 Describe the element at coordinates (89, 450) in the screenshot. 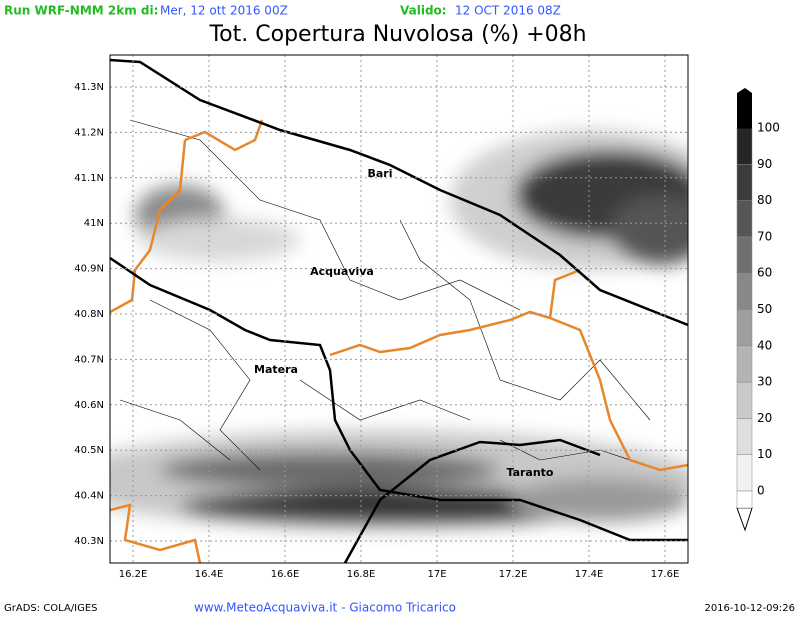

I see `lat-label: 40.5N` at that location.